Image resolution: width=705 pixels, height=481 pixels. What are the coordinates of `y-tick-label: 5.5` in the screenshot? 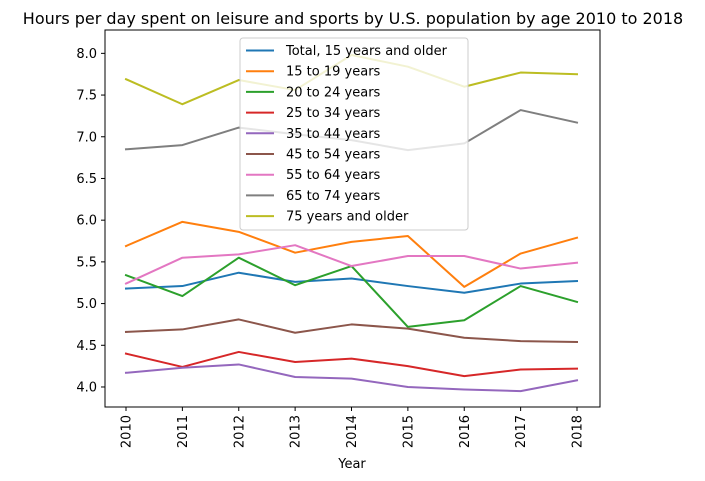 It's located at (86, 262).